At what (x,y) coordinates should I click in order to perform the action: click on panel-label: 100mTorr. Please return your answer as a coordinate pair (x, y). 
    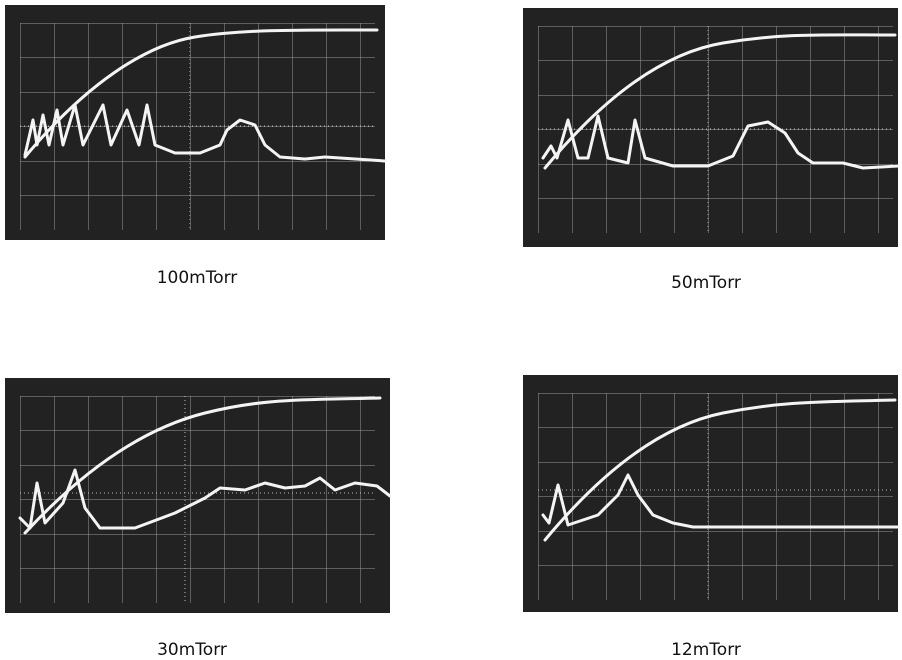
    Looking at the image, I should click on (197, 278).